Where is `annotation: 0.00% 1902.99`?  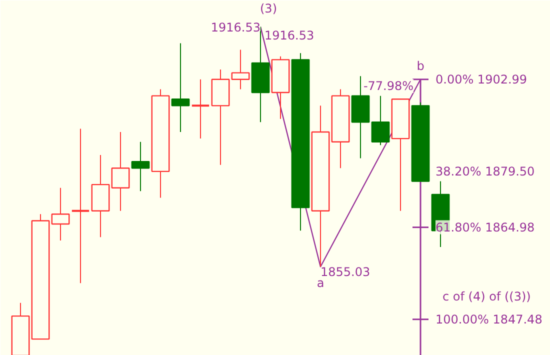
annotation: 0.00% 1902.99 is located at coordinates (482, 79).